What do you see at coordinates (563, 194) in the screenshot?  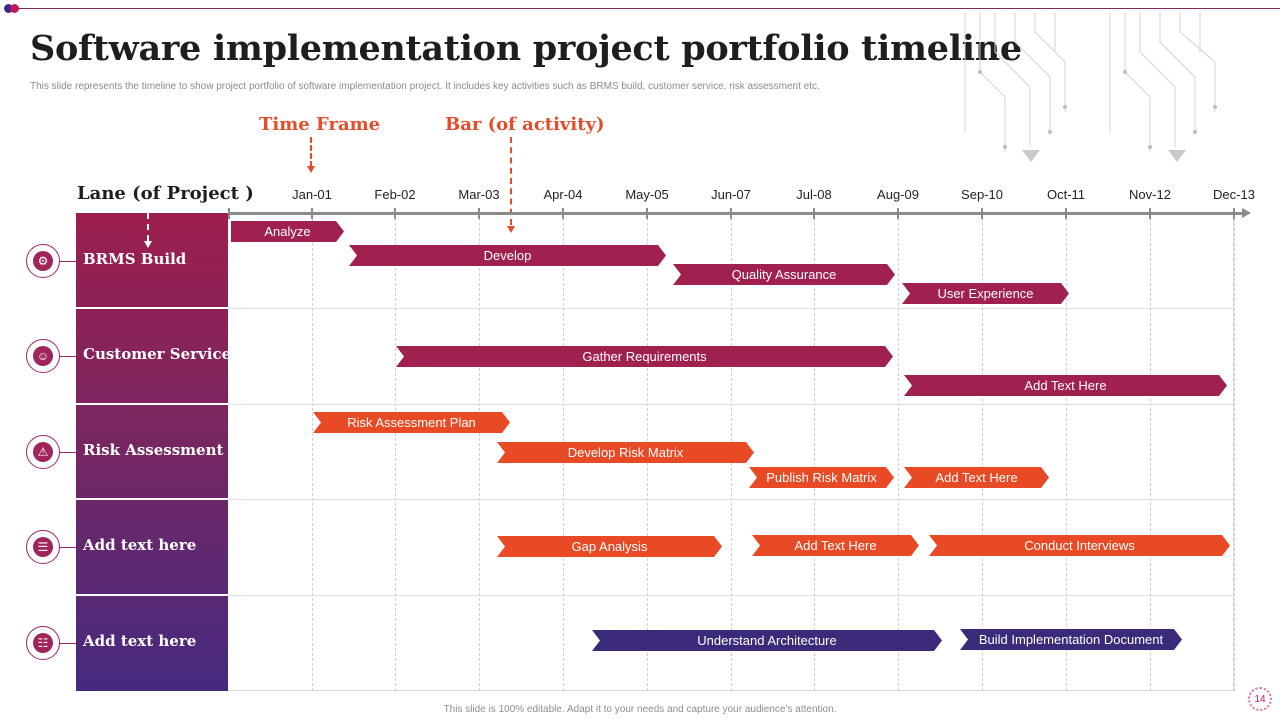 I see `month-label: Apr-04` at bounding box center [563, 194].